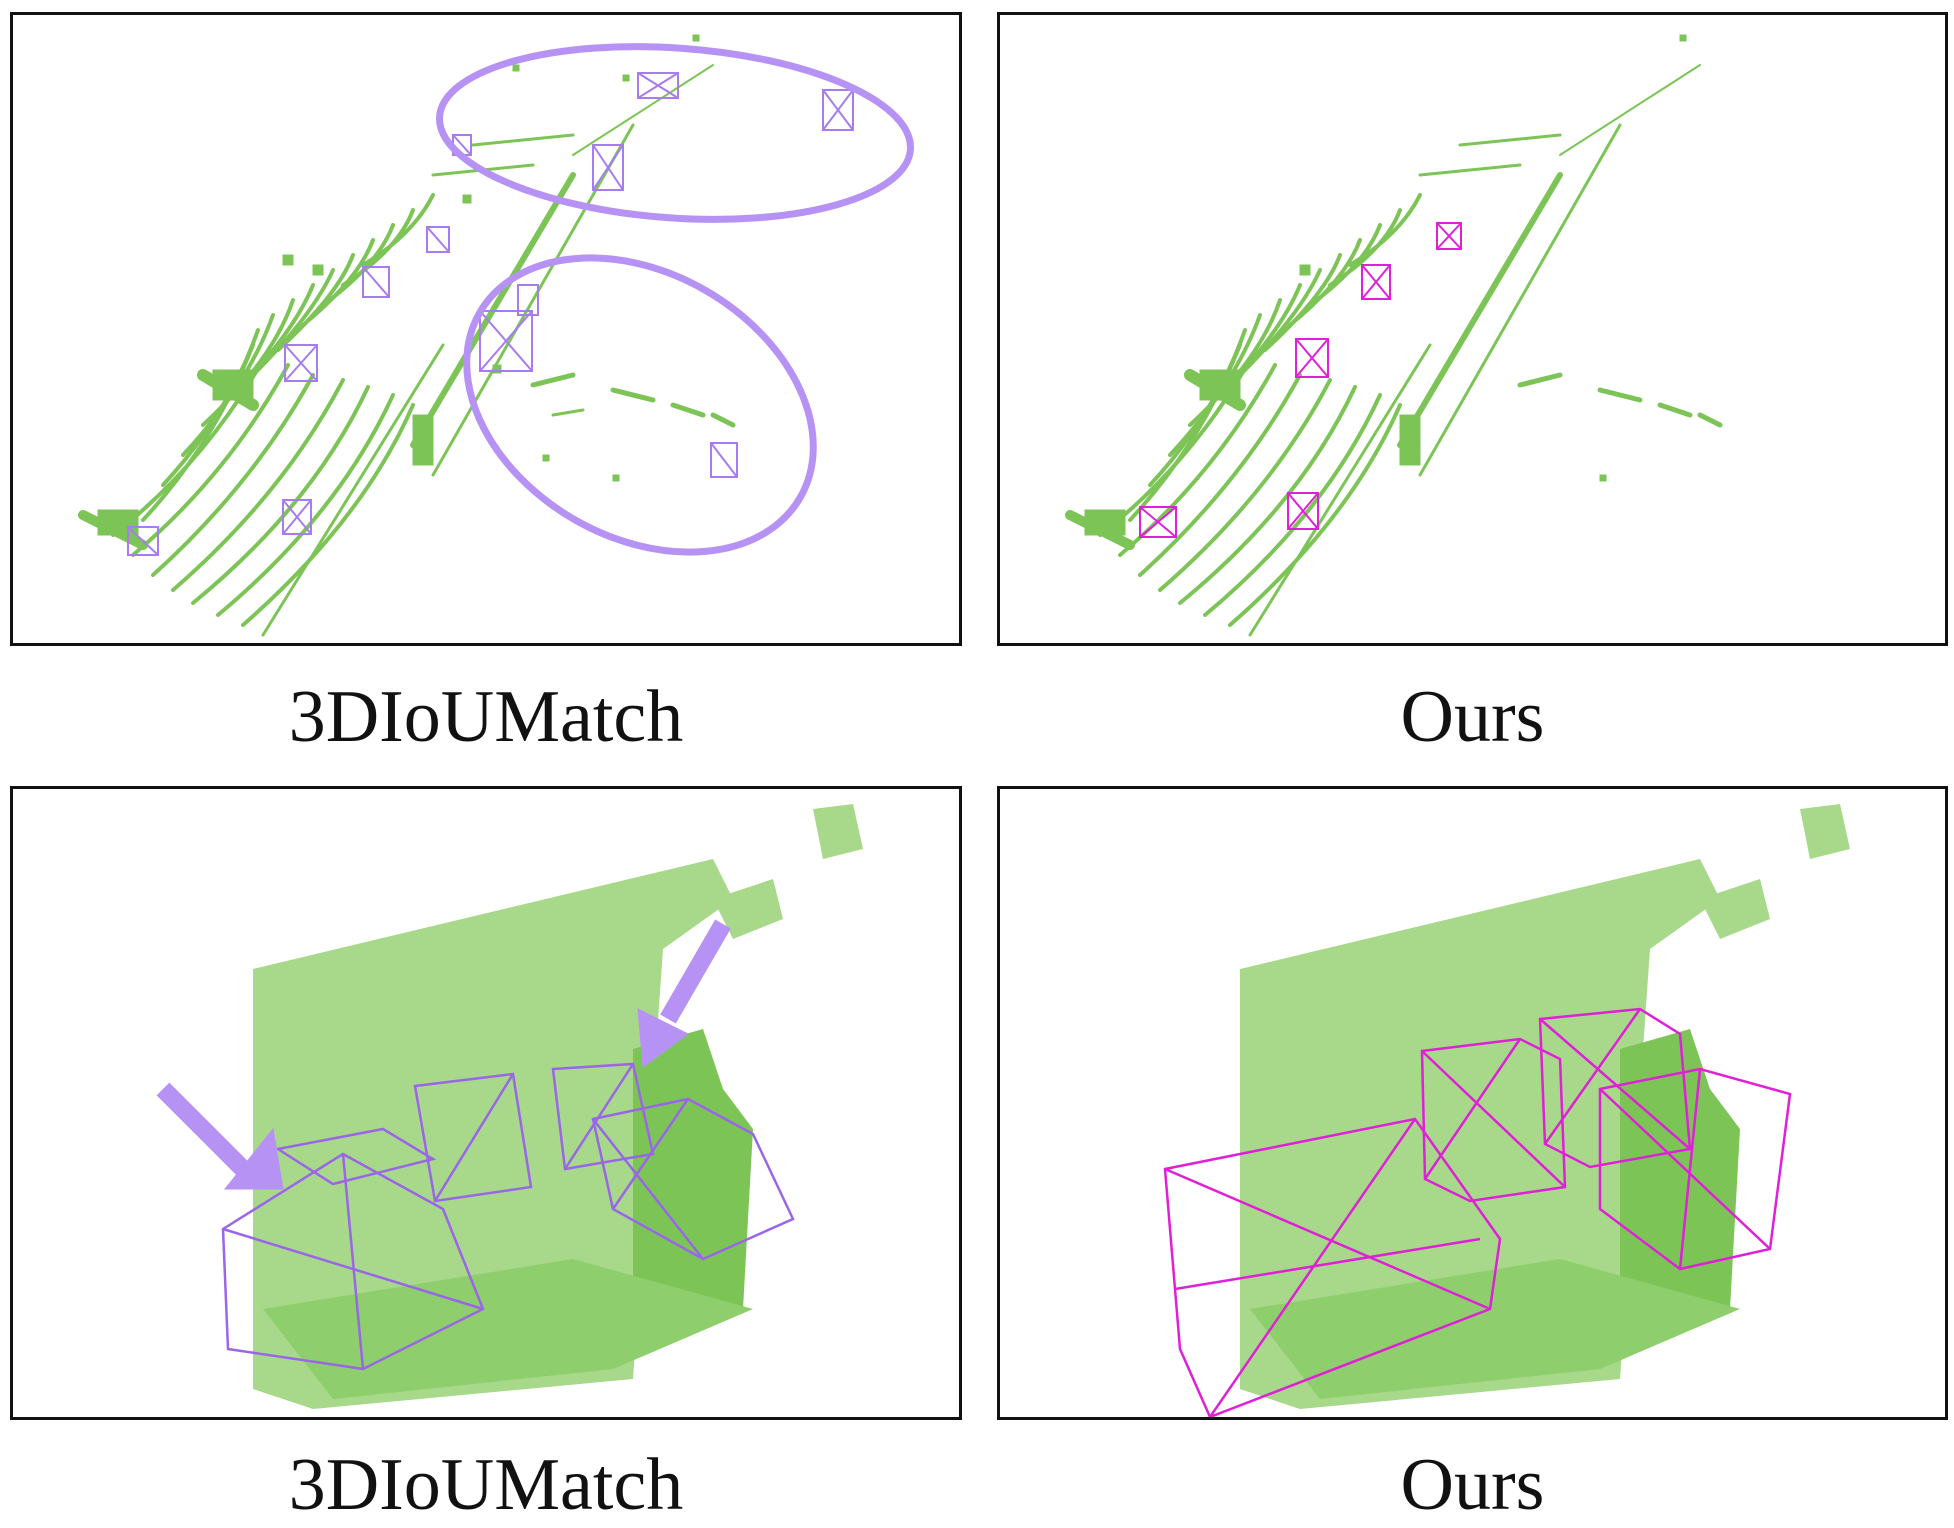 The width and height of the screenshot is (1954, 1528). Describe the element at coordinates (486, 1485) in the screenshot. I see `caption-3dioumatch-bottom: 3DIoUMatch` at that location.